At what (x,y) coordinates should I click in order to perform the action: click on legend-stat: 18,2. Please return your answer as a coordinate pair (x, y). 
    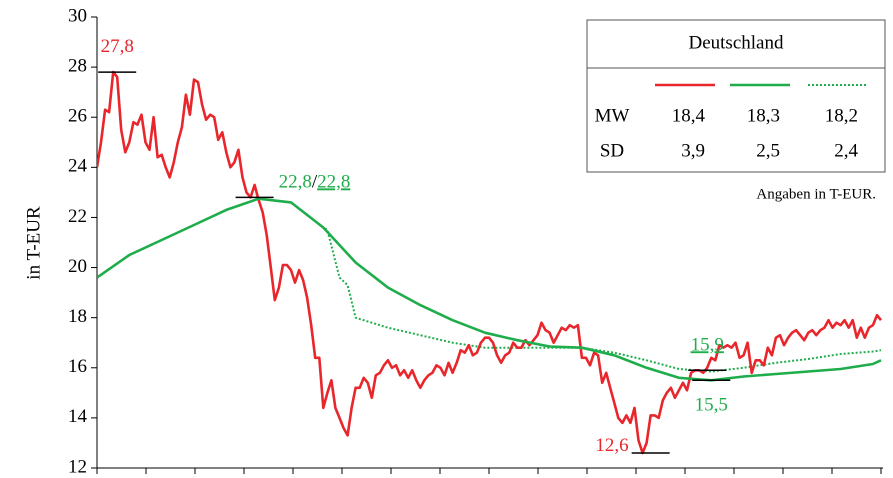
    Looking at the image, I should click on (841, 115).